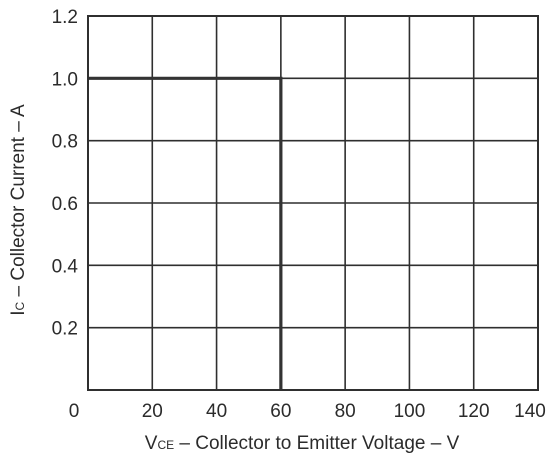  What do you see at coordinates (65, 79) in the screenshot?
I see `y-tick-label: 1.0` at bounding box center [65, 79].